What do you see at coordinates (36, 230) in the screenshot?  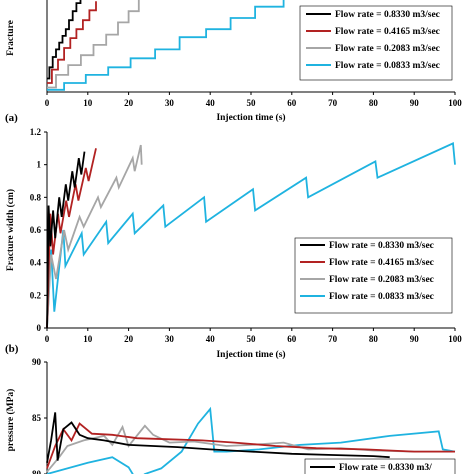 I see `y-tick-label: 0.6` at bounding box center [36, 230].